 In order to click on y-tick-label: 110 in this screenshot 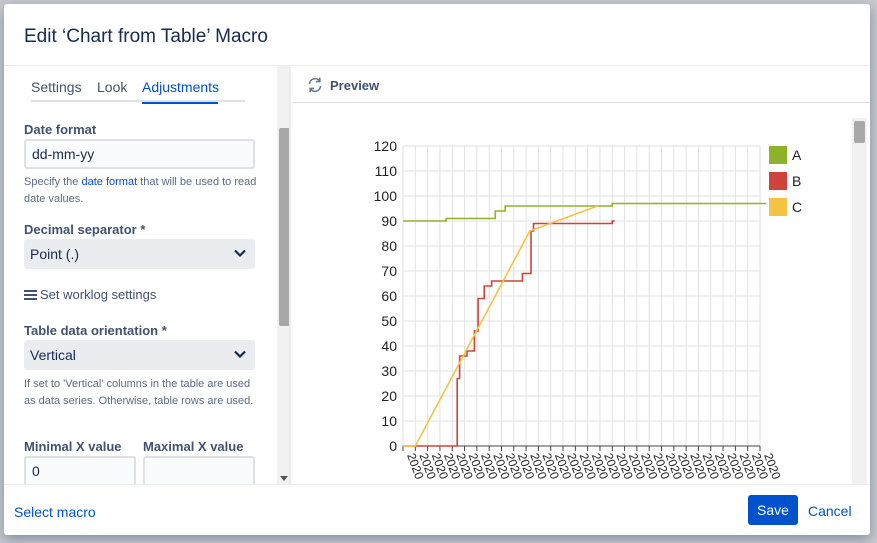, I will do `click(386, 171)`.